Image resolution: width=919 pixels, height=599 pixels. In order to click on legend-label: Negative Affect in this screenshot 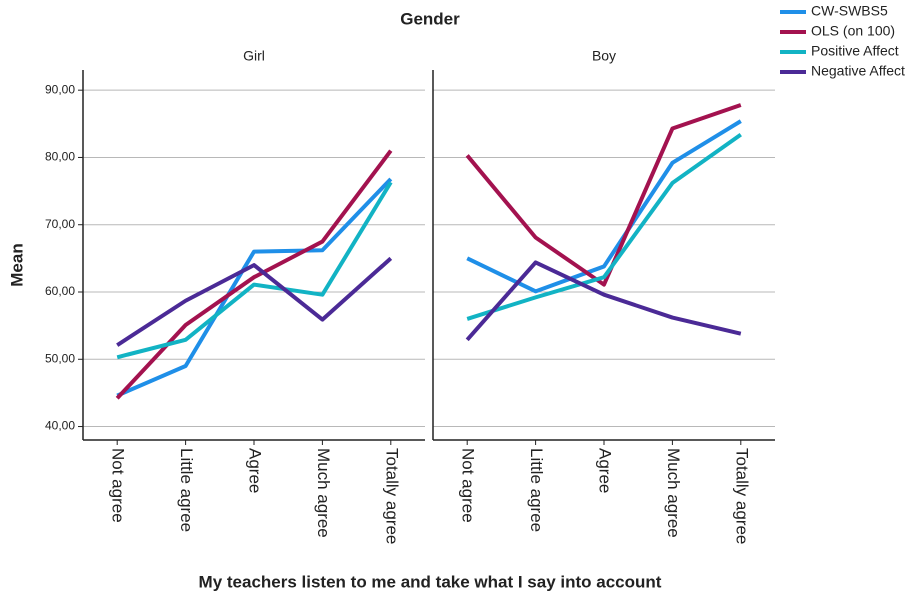, I will do `click(858, 71)`.